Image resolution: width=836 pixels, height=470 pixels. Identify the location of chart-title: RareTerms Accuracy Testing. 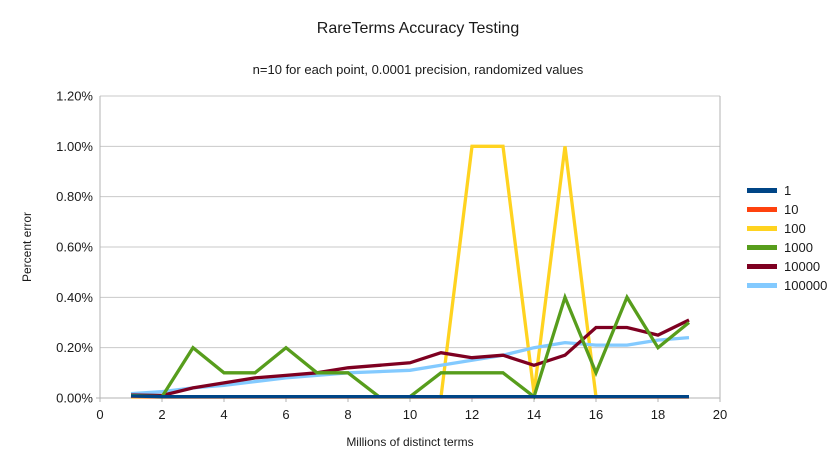
(418, 28).